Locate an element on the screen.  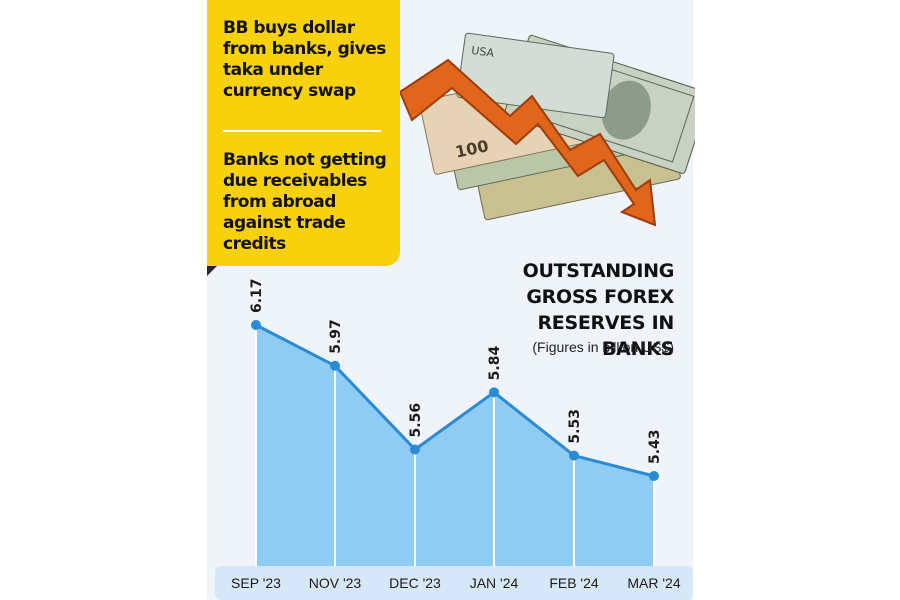
data-label: 5.53 is located at coordinates (575, 426).